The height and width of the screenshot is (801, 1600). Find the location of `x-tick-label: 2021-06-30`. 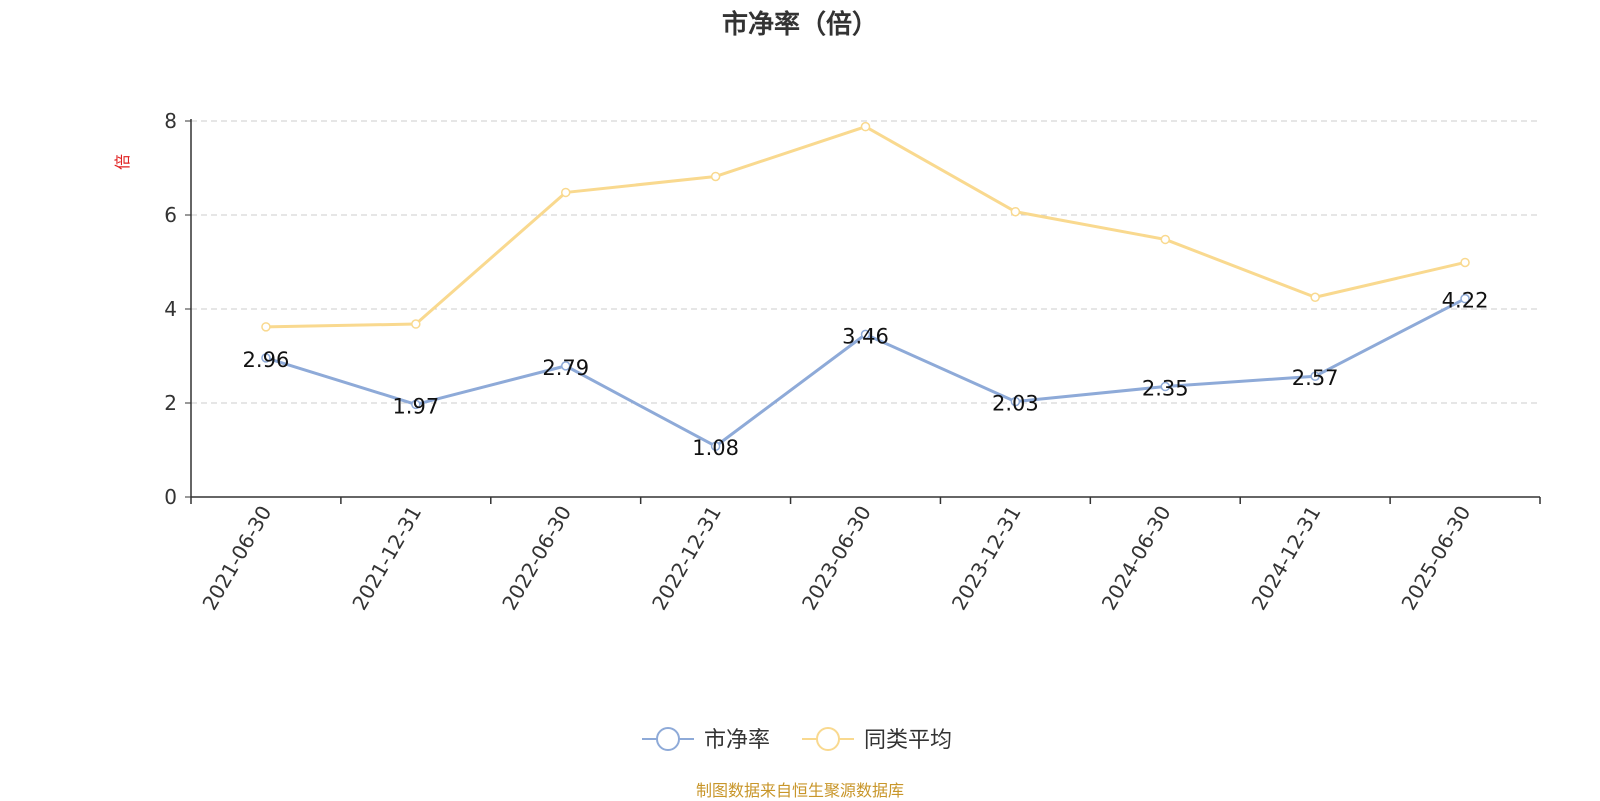

x-tick-label: 2021-06-30 is located at coordinates (236, 558).